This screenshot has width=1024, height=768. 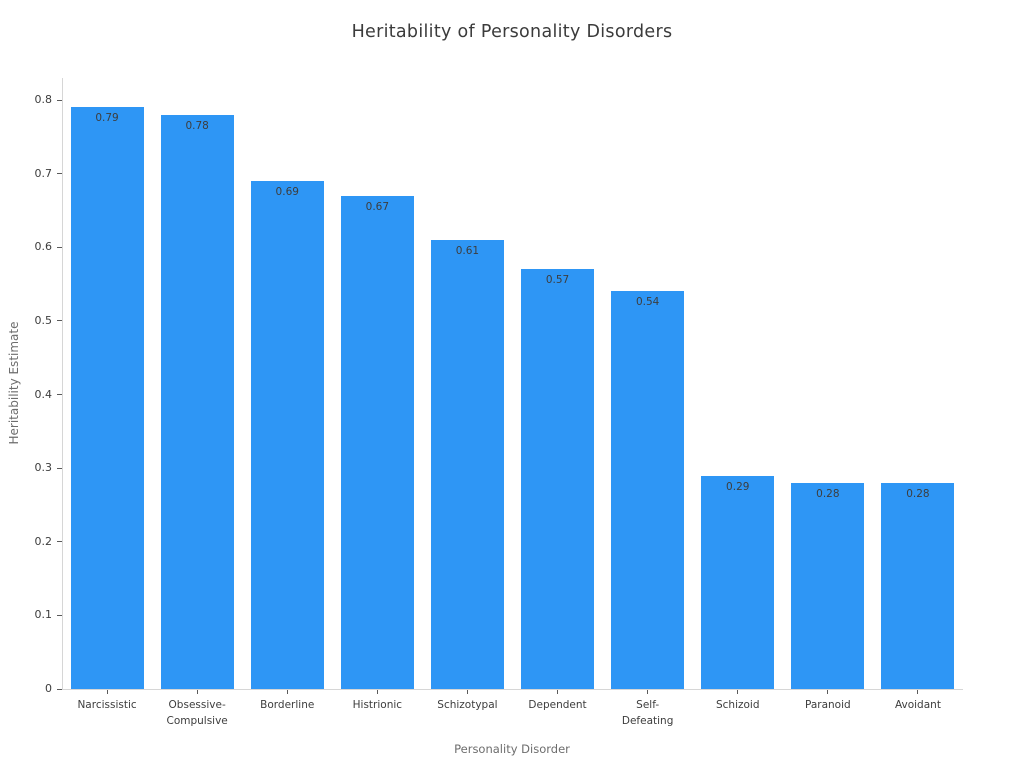 What do you see at coordinates (287, 705) in the screenshot?
I see `x-tick-label-borderline: Borderline` at bounding box center [287, 705].